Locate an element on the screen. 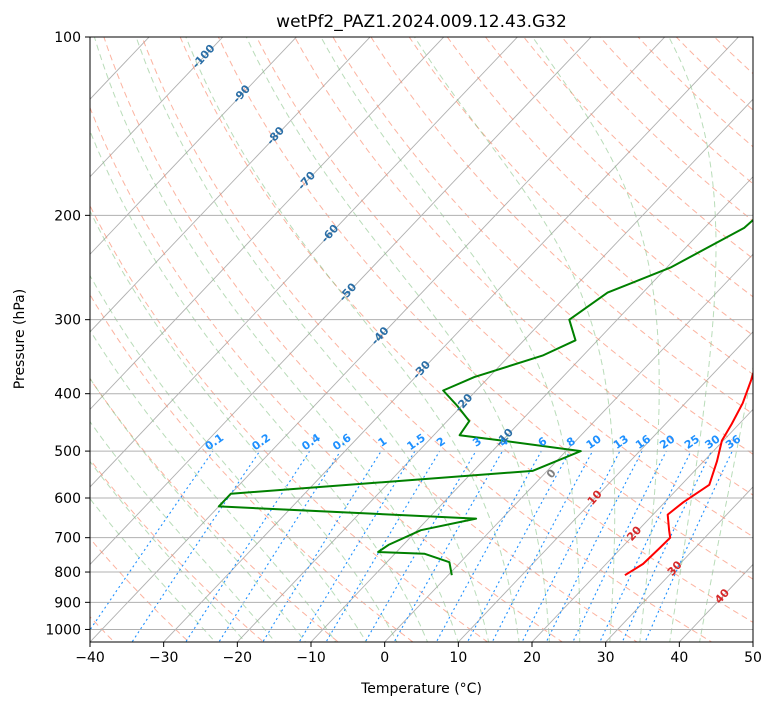  y-tick-label: 600 is located at coordinates (67, 499).